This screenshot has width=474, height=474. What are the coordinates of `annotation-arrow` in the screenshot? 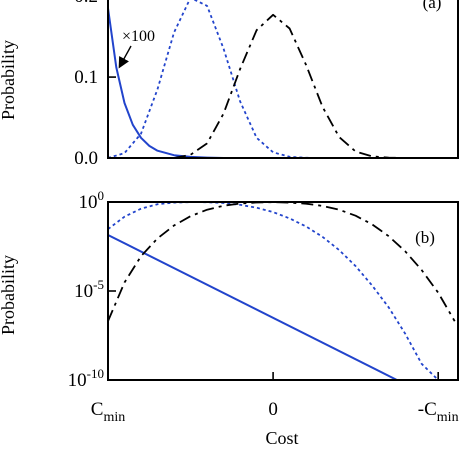 It's located at (125, 57).